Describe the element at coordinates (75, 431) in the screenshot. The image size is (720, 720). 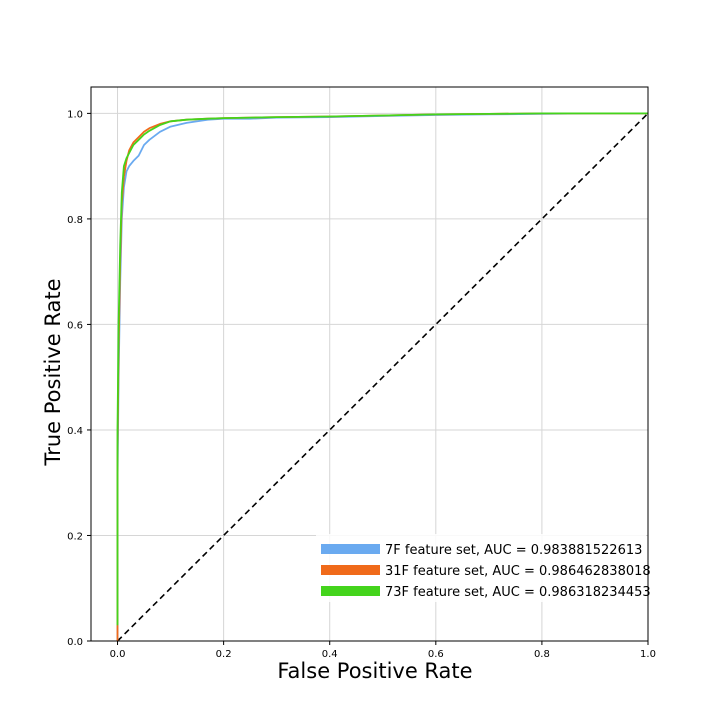
I see `y-tick-label: 0.4` at that location.